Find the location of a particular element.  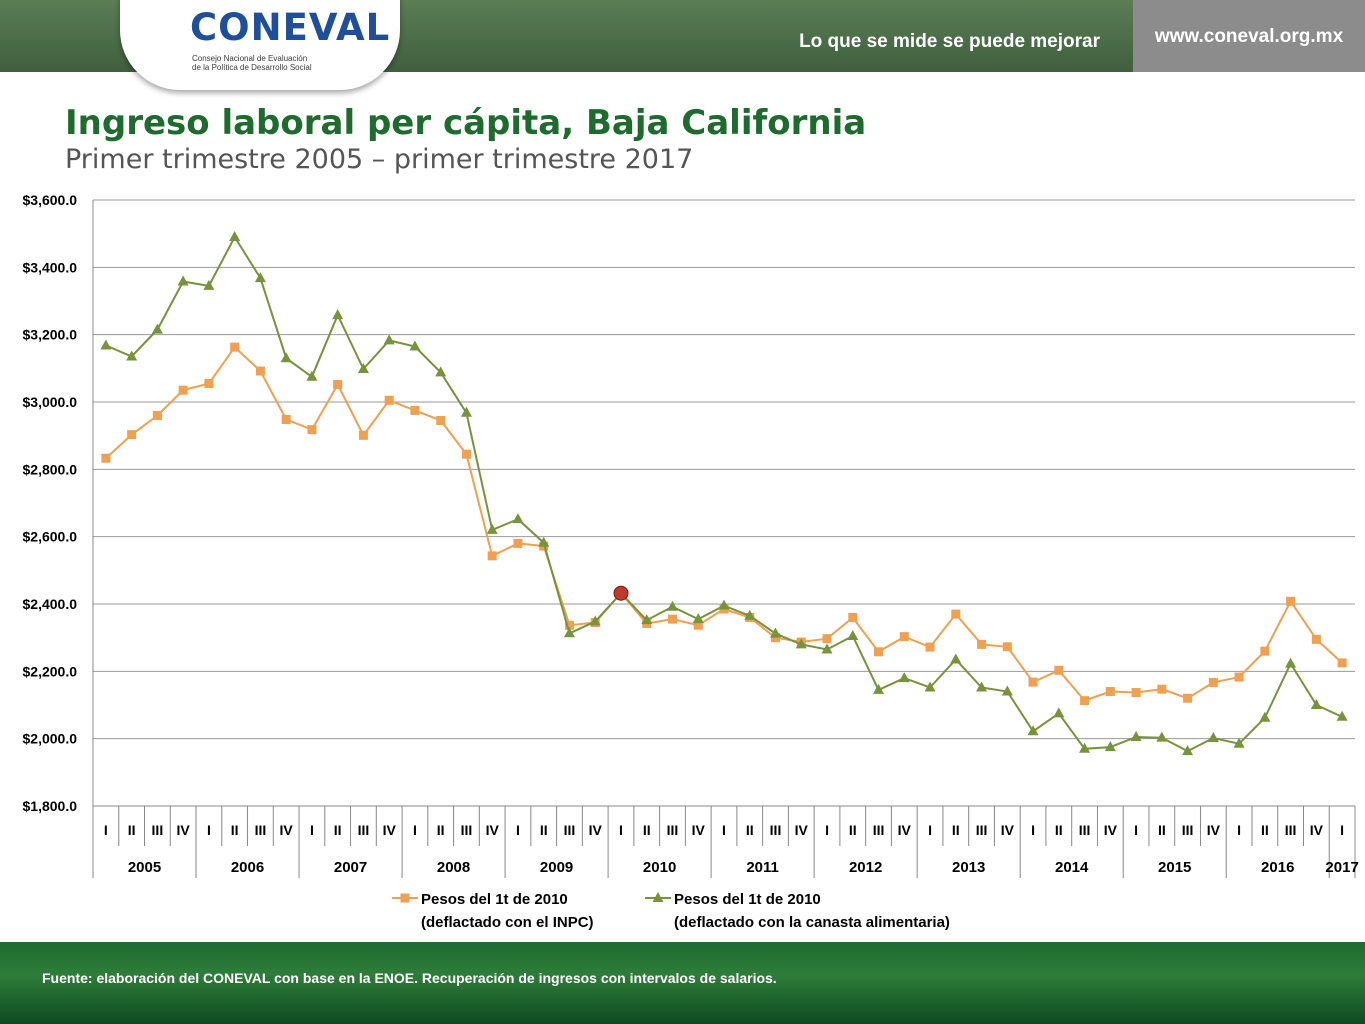

year-label: 2007 is located at coordinates (350, 867).